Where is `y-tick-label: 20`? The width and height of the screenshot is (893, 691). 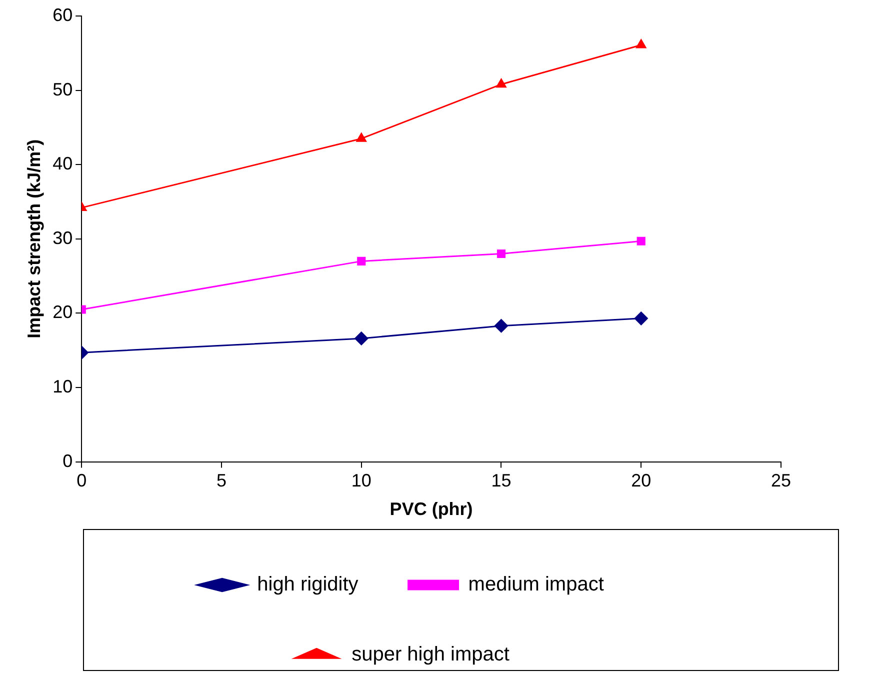 y-tick-label: 20 is located at coordinates (62, 312).